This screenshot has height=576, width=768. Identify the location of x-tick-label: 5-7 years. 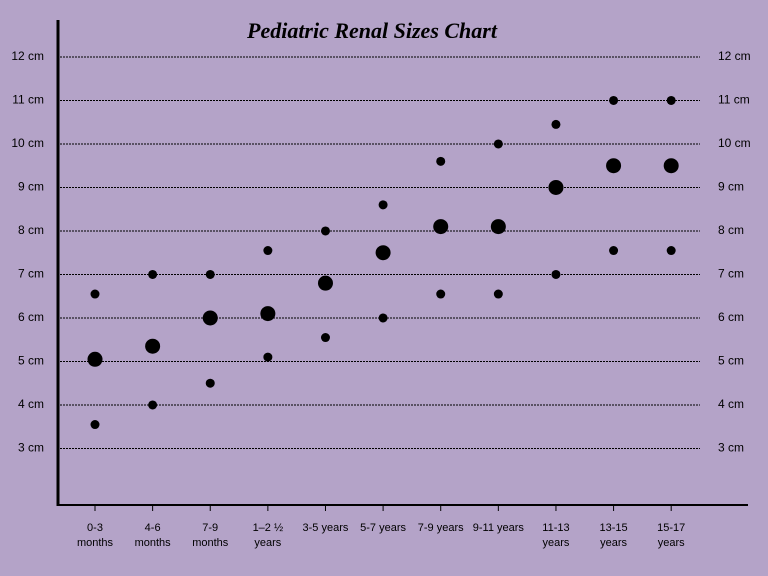
(383, 528).